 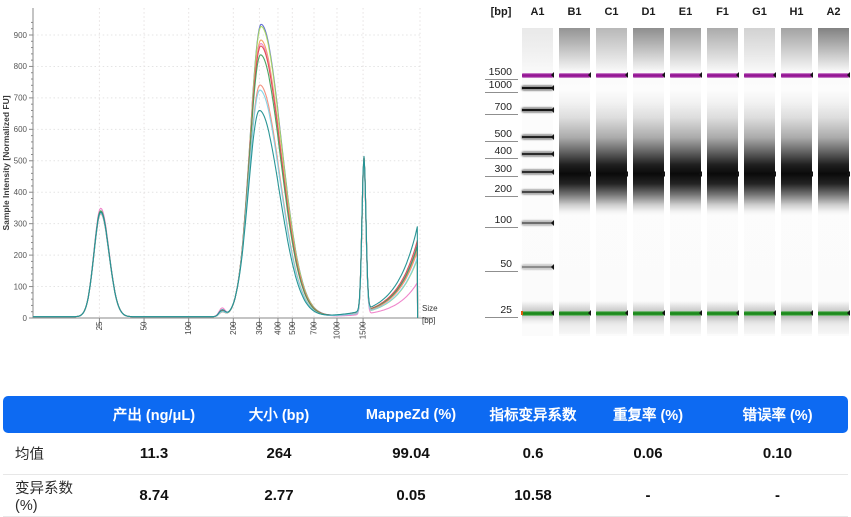 What do you see at coordinates (723, 182) in the screenshot?
I see `gel-lane-F1` at bounding box center [723, 182].